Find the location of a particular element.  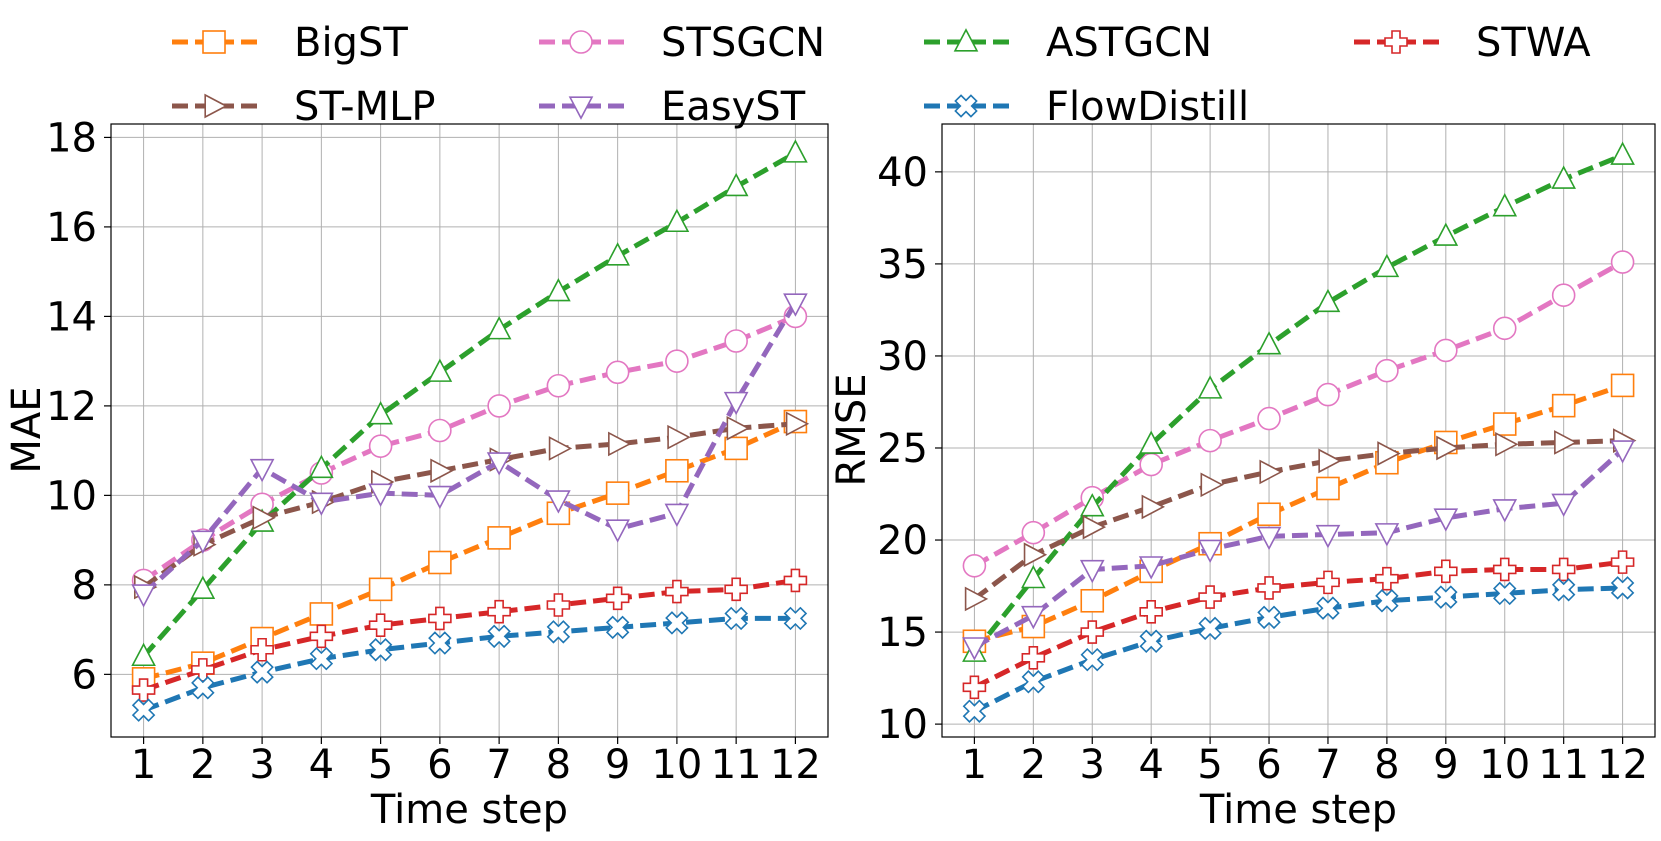

x-tick-label: 12 is located at coordinates (795, 765).